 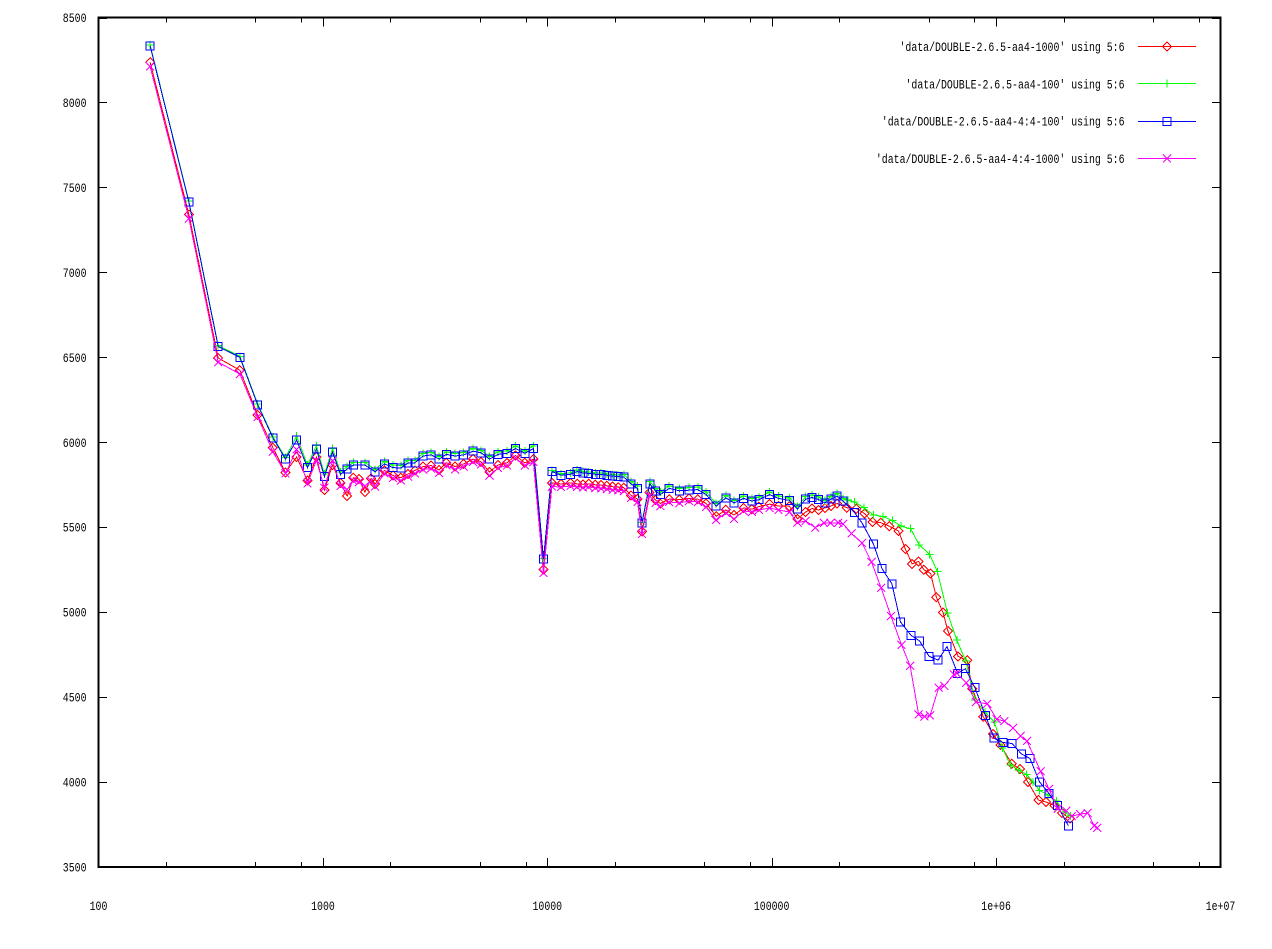 I want to click on svg-text: 7000, so click(x=75, y=274).